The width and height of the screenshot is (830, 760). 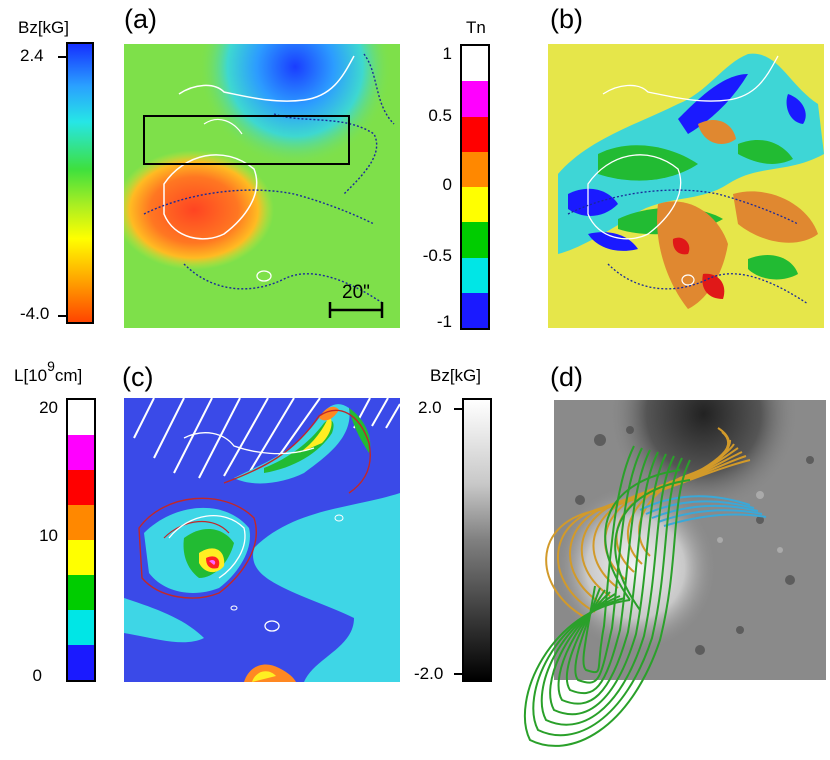 I want to click on bz-gray-max: 2.0, so click(x=430, y=407).